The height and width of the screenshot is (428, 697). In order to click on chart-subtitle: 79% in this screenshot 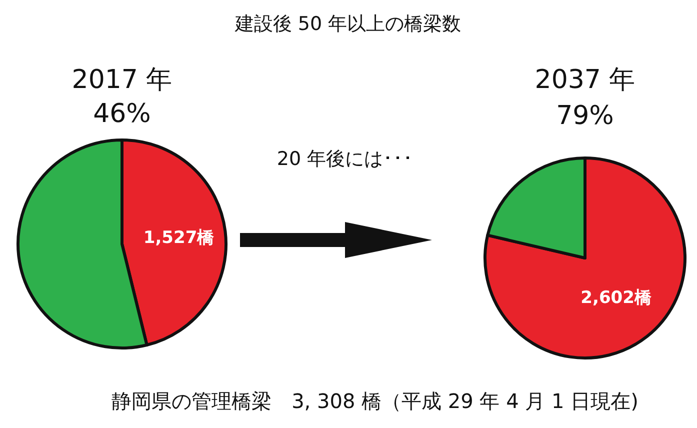, I will do `click(585, 116)`.